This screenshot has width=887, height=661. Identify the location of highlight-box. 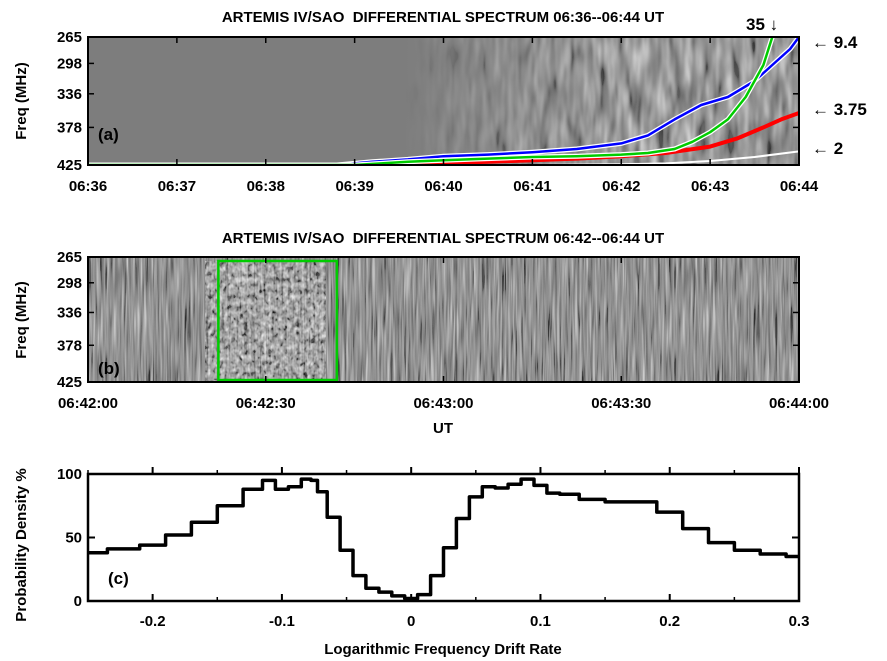
(278, 320).